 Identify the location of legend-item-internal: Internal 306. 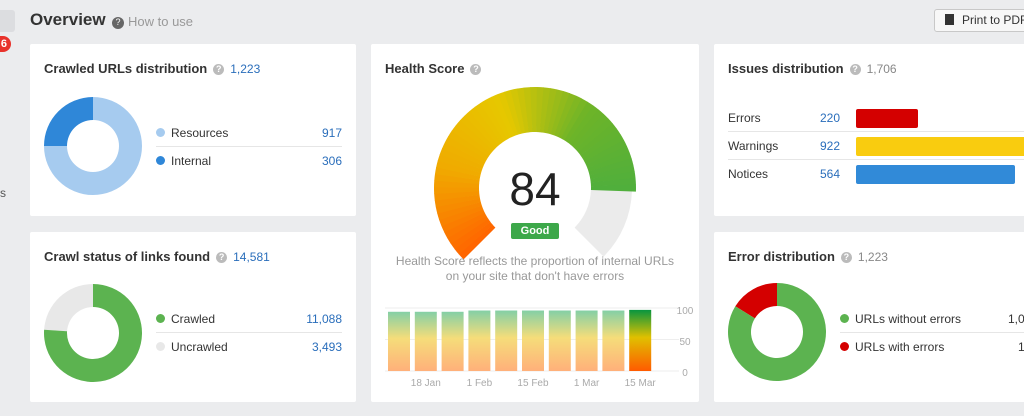
(249, 161).